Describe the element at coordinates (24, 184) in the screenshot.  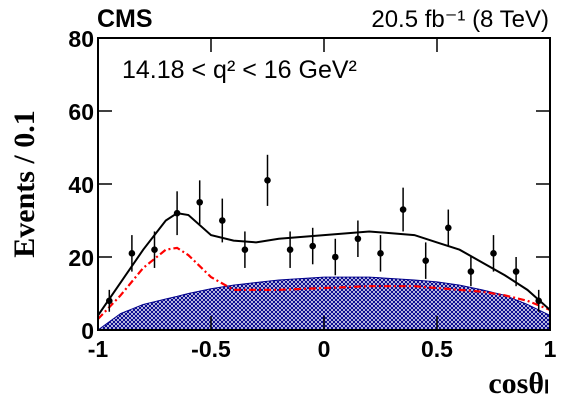
I see `y-axis-label: Events / 0.1` at that location.